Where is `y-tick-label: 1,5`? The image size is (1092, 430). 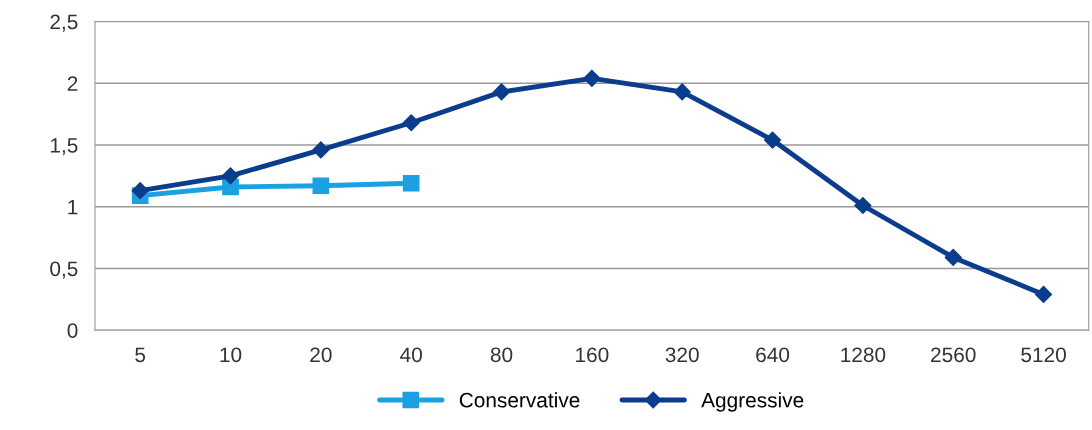
y-tick-label: 1,5 is located at coordinates (64, 147).